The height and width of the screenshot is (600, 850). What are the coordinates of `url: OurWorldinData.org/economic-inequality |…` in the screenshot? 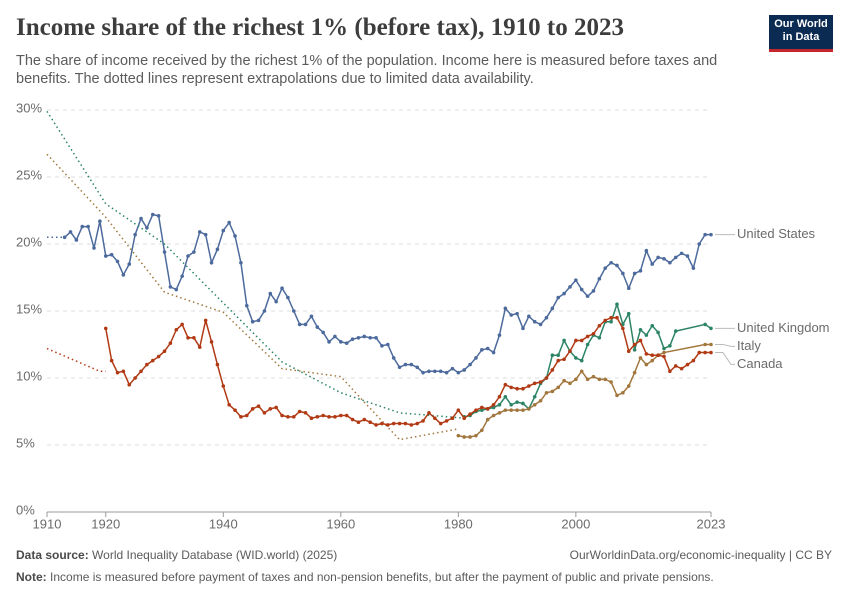 It's located at (700, 555).